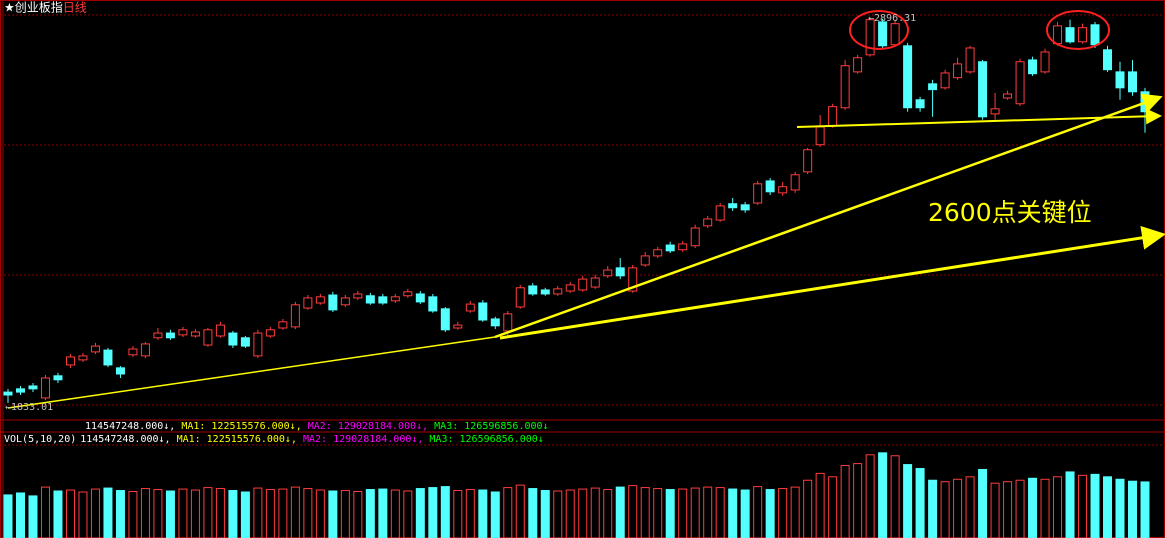 This screenshot has height=538, width=1165. What do you see at coordinates (1078, 30) in the screenshot?
I see `highlight-ellipse` at bounding box center [1078, 30].